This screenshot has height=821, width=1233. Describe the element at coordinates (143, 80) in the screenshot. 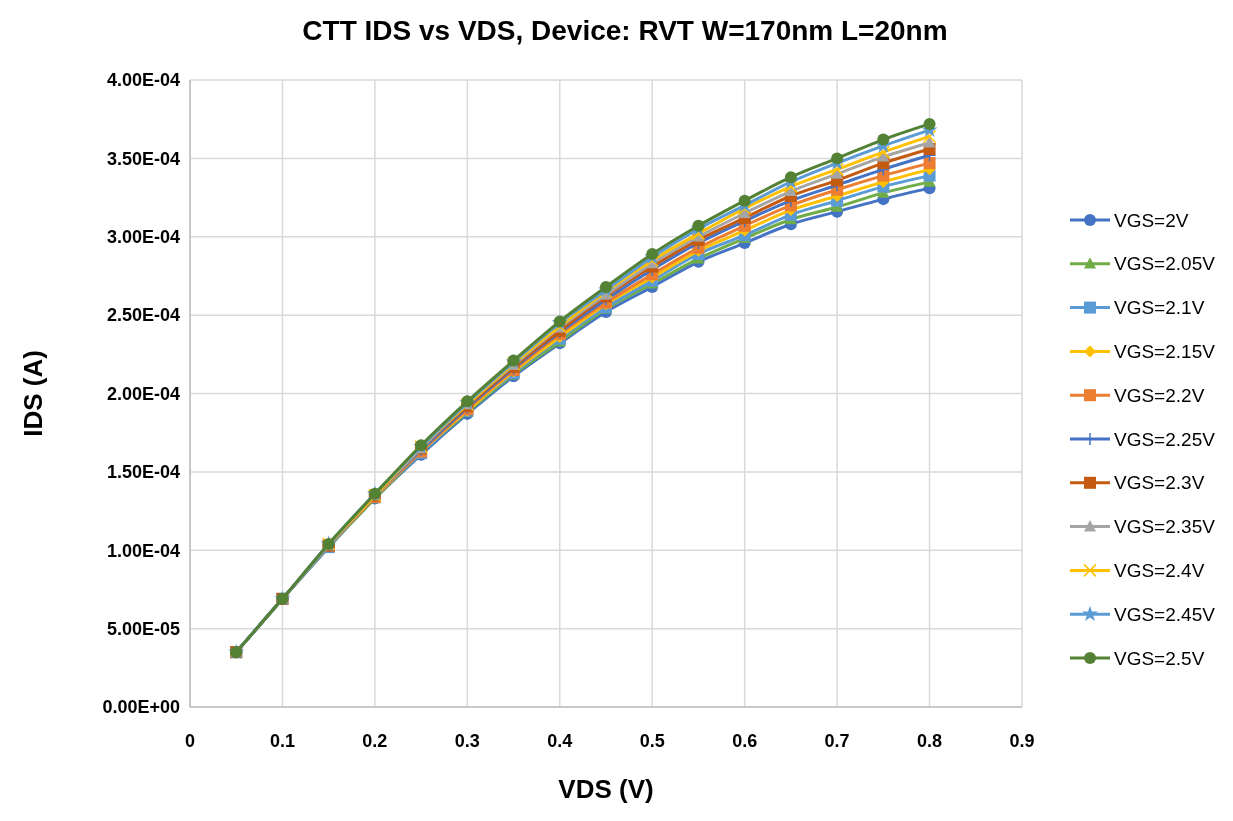

I see `y-tick-label: 4.00E-04` at that location.